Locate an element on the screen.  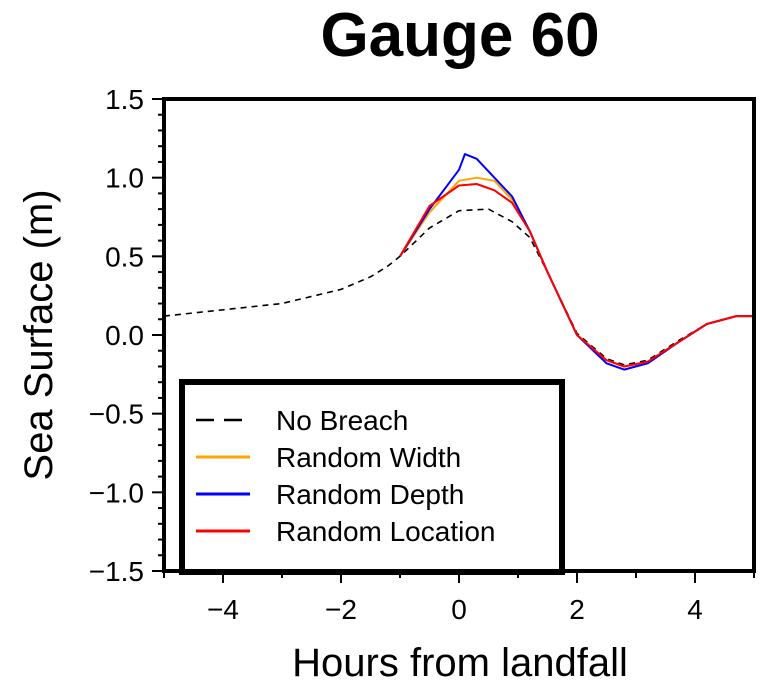
y-axis-ticks: −1.5 −1.0 −0.5 0.0 0.5 1.0 1.5 is located at coordinates (126, 335).